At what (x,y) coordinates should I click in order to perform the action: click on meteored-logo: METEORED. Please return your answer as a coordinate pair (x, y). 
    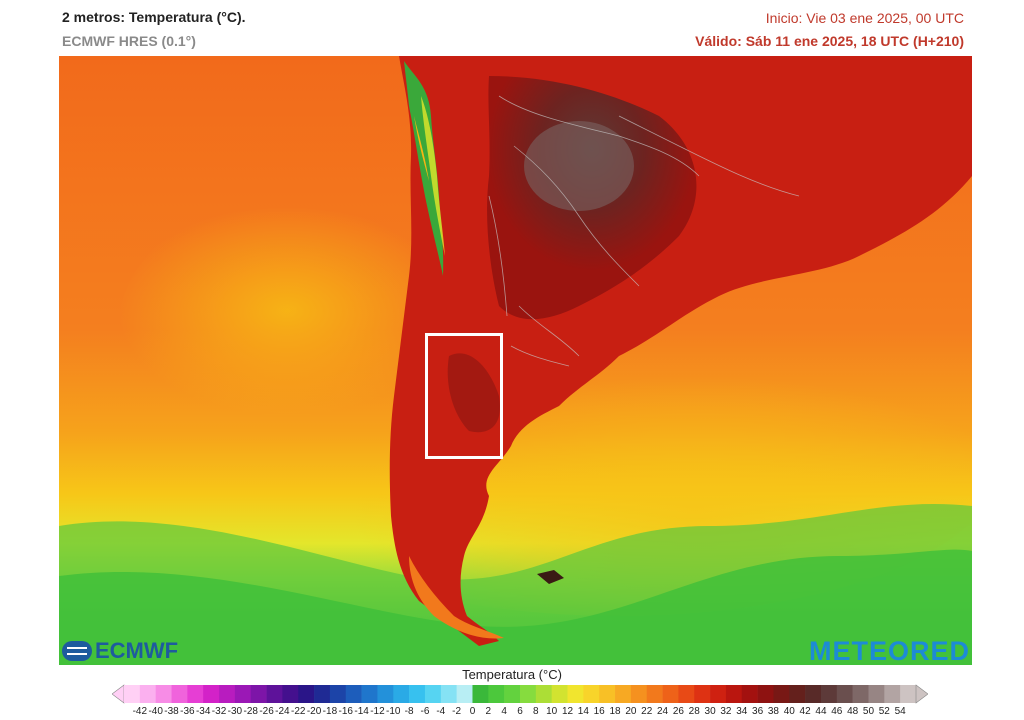
    Looking at the image, I should click on (889, 651).